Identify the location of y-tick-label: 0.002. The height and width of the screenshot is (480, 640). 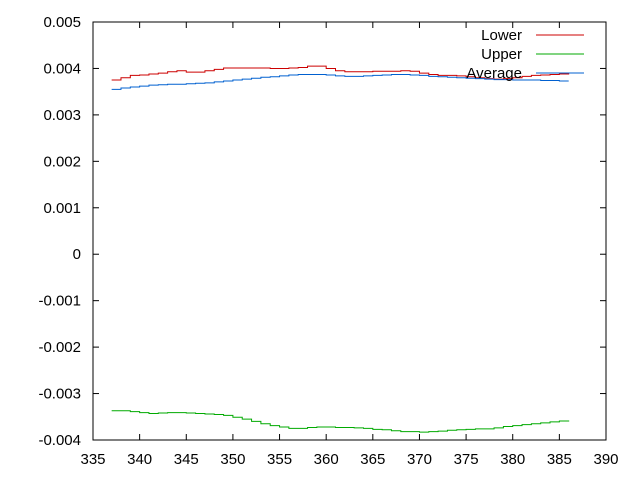
(62, 161).